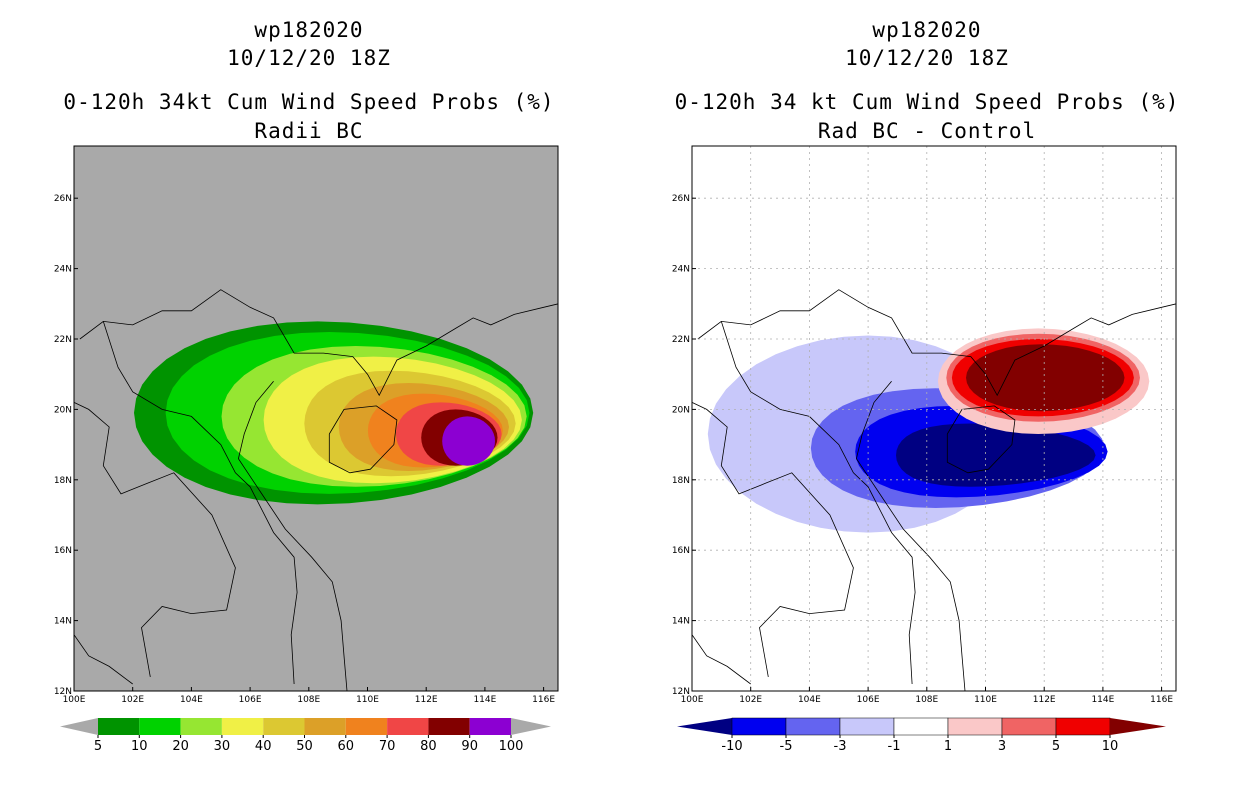 The width and height of the screenshot is (1236, 800). I want to click on colorbar-label: -10, so click(731, 746).